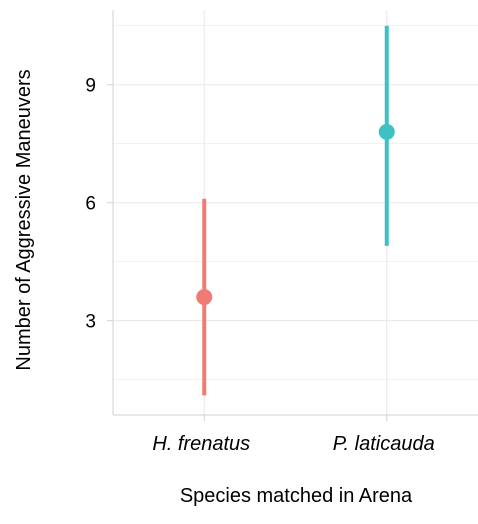 This screenshot has width=478, height=524. Describe the element at coordinates (201, 444) in the screenshot. I see `x-tick-label: H. frenatus` at that location.